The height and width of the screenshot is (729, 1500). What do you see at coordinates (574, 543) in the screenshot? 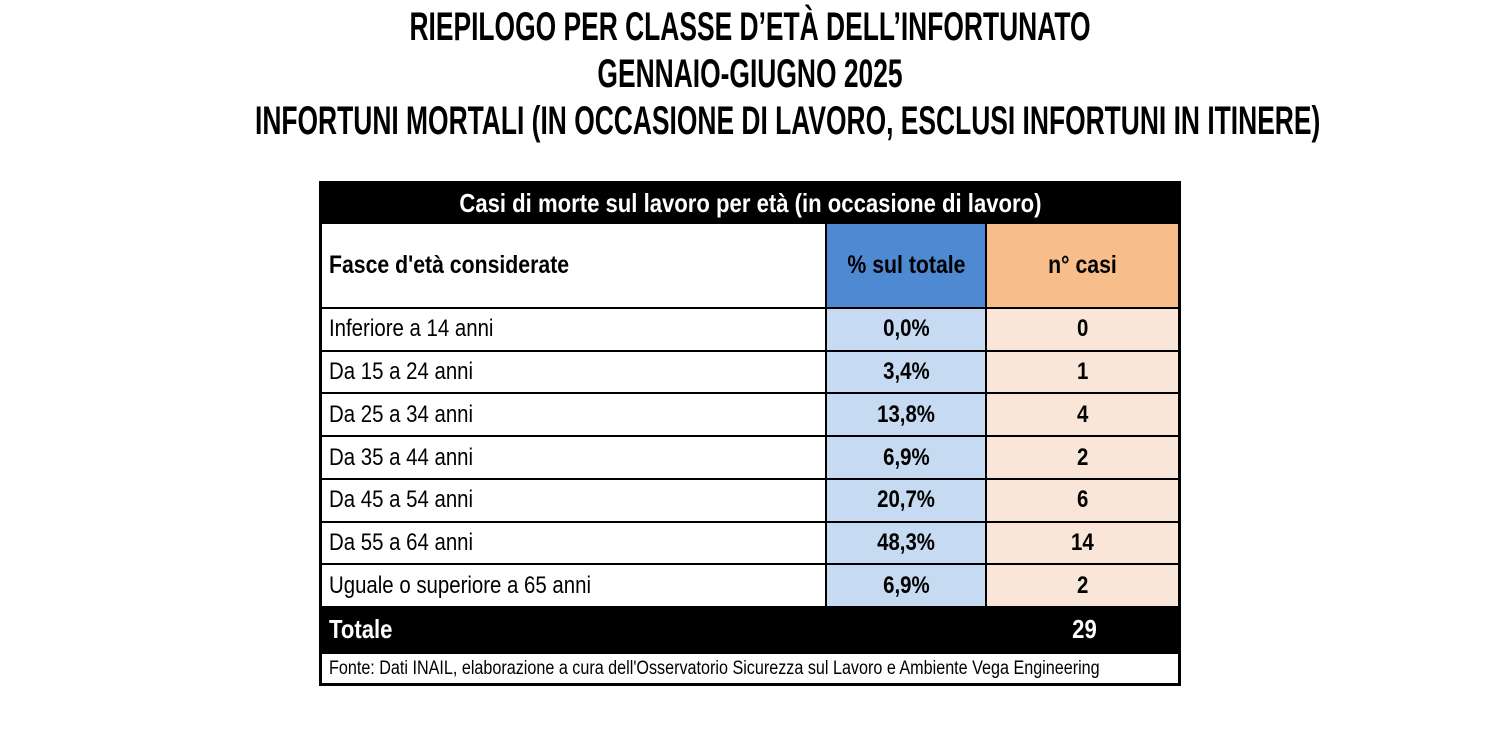
I see `age-label-cell: Da 55 a 64 anni` at bounding box center [574, 543].